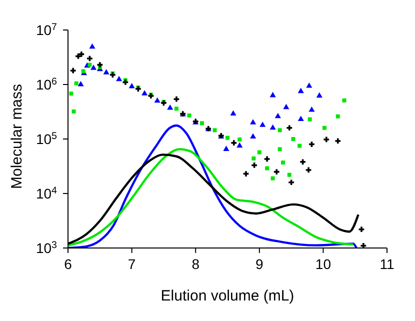 The image size is (415, 321). Describe the element at coordinates (68, 264) in the screenshot. I see `x-tick-label: 6` at that location.